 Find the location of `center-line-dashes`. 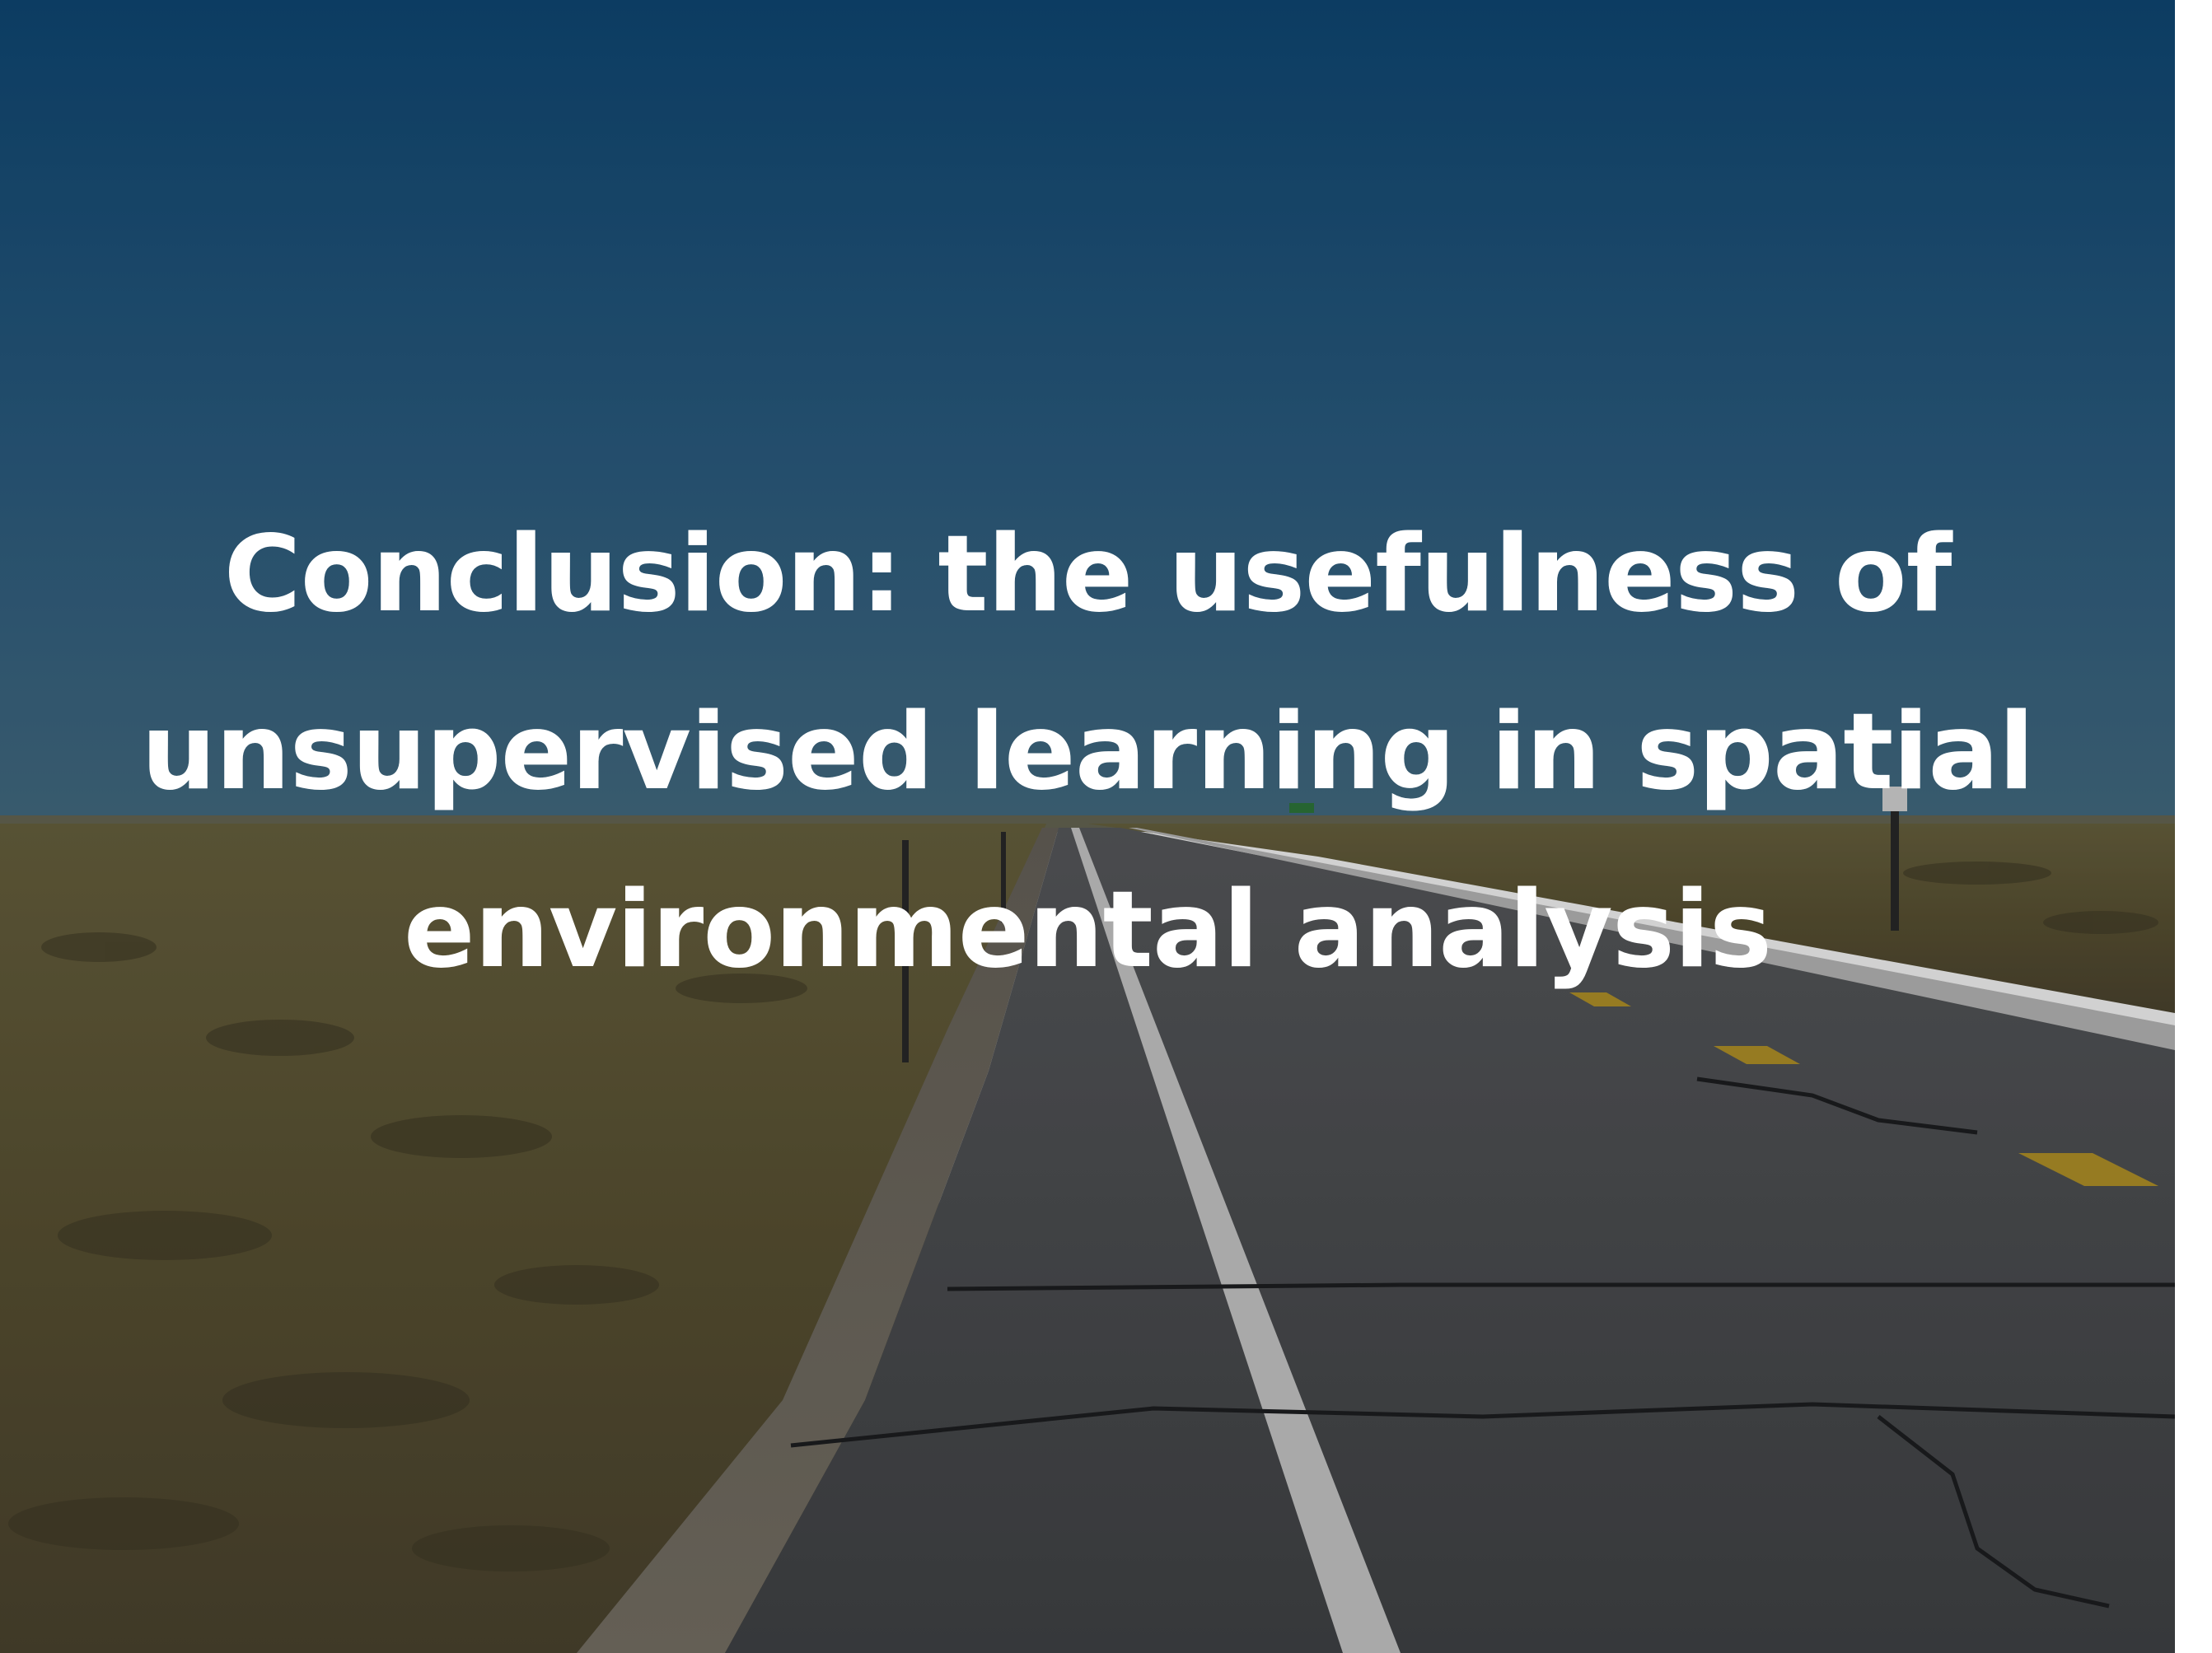

center-line-dashes is located at coordinates (1864, 1089).